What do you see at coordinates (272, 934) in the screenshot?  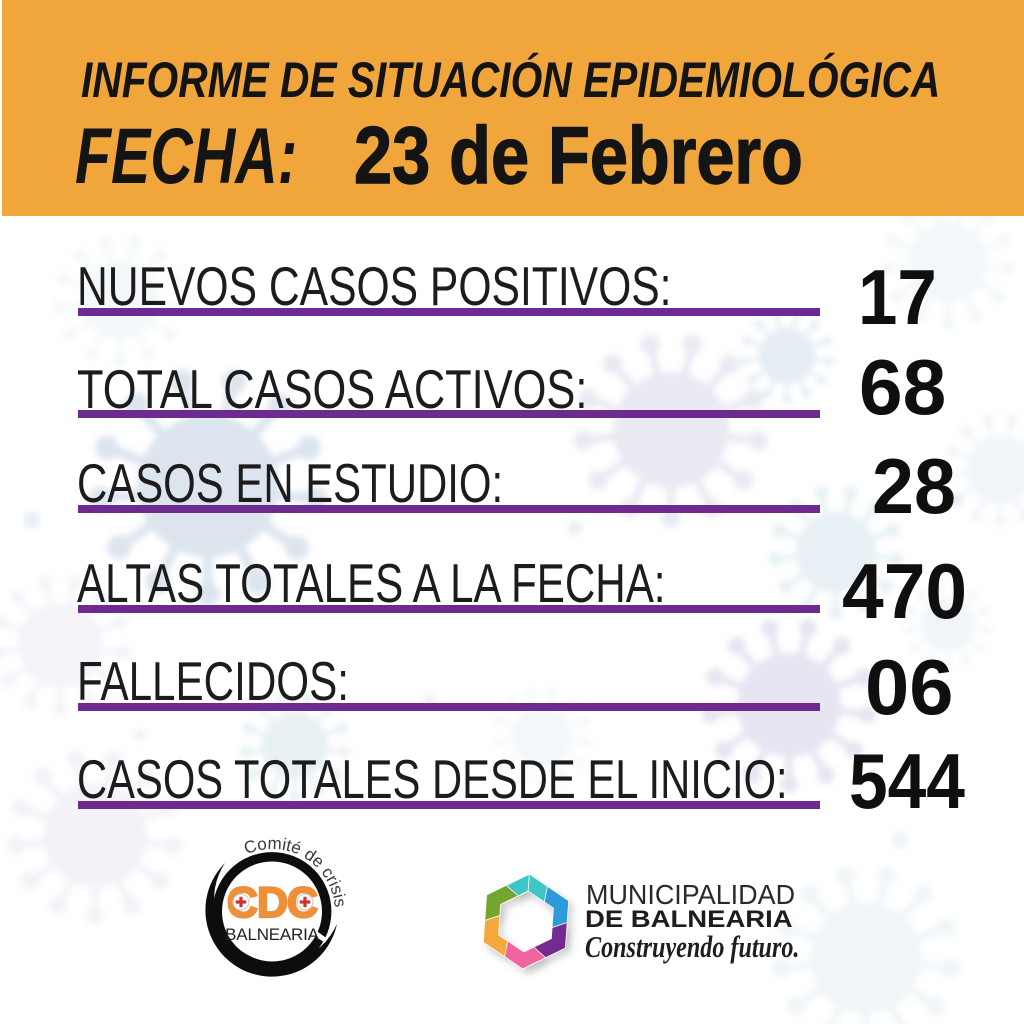 I see `svg-text: BALNEARIA` at bounding box center [272, 934].